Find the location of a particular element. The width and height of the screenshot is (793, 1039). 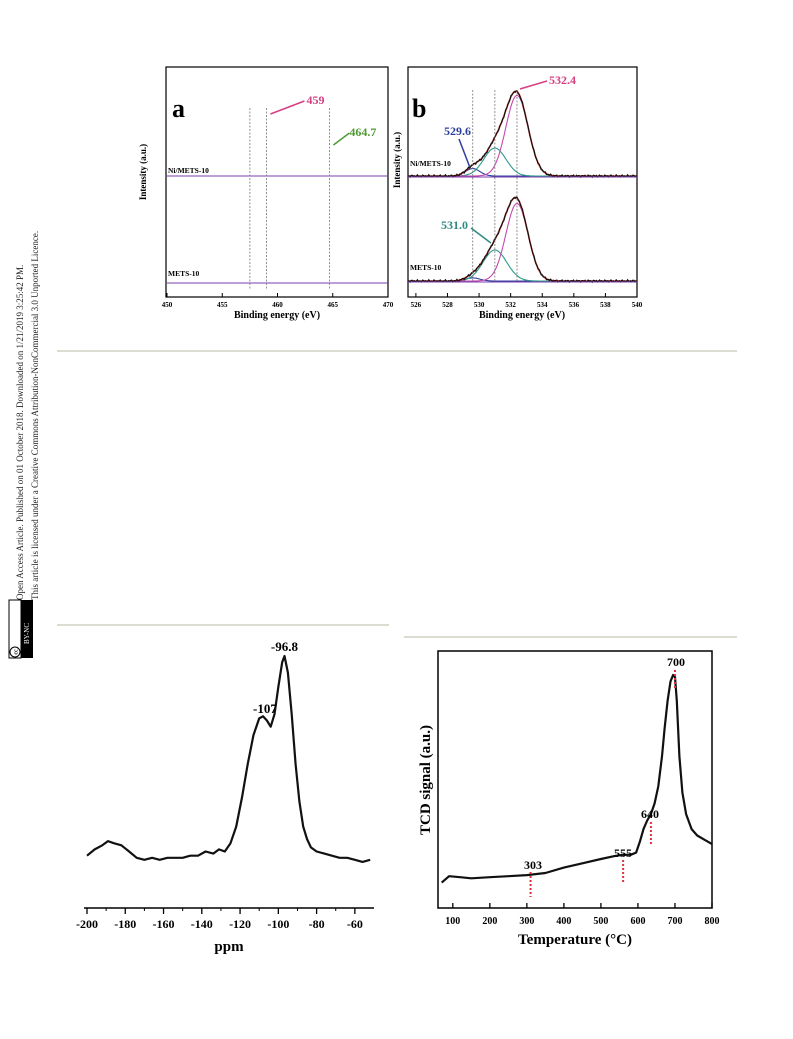

x-tick-label: -120 is located at coordinates (240, 924).